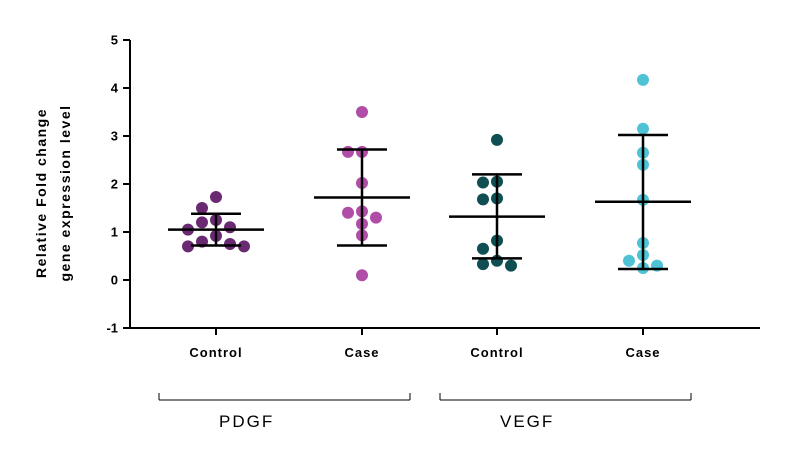 This screenshot has width=800, height=455. What do you see at coordinates (497, 202) in the screenshot?
I see `series-vegf-control` at bounding box center [497, 202].